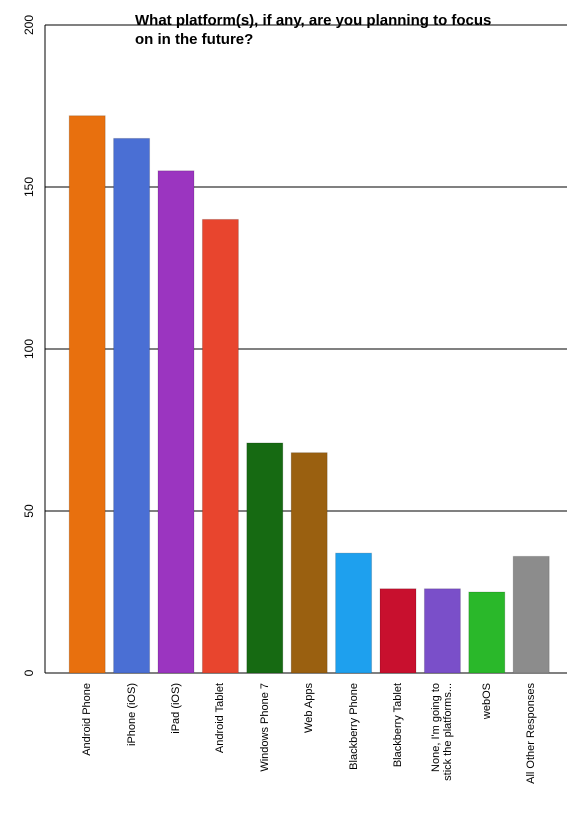  What do you see at coordinates (29, 349) in the screenshot?
I see `y-tick-label: 100` at bounding box center [29, 349].